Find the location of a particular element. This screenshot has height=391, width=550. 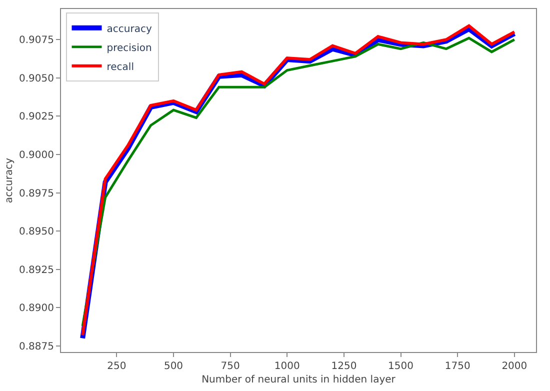

y-tick-label: 0.8900 is located at coordinates (36, 308).